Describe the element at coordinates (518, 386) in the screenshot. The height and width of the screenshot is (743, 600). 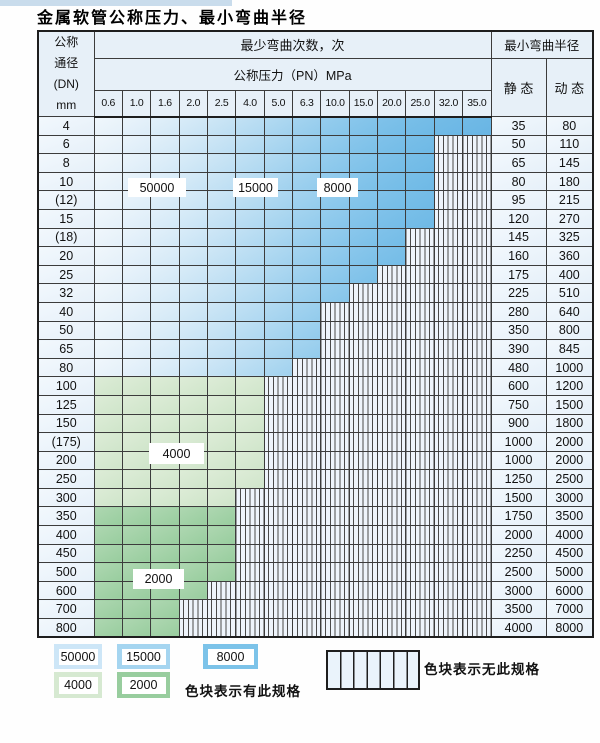
I see `static-value-cell: 600` at that location.